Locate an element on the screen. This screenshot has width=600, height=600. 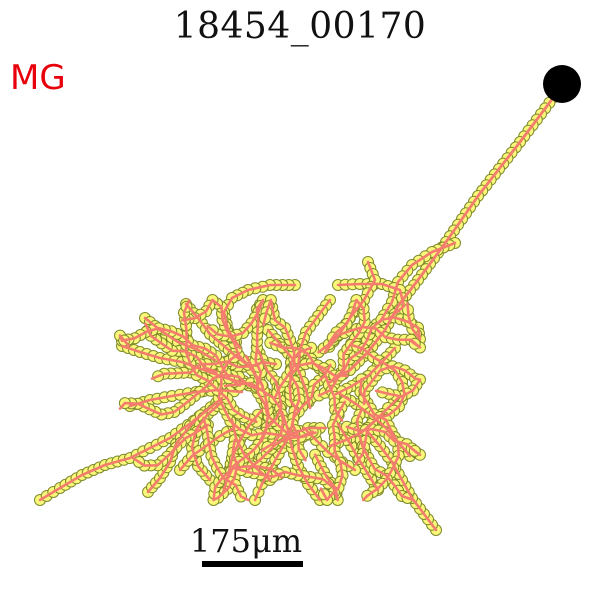
soma is located at coordinates (562, 84).